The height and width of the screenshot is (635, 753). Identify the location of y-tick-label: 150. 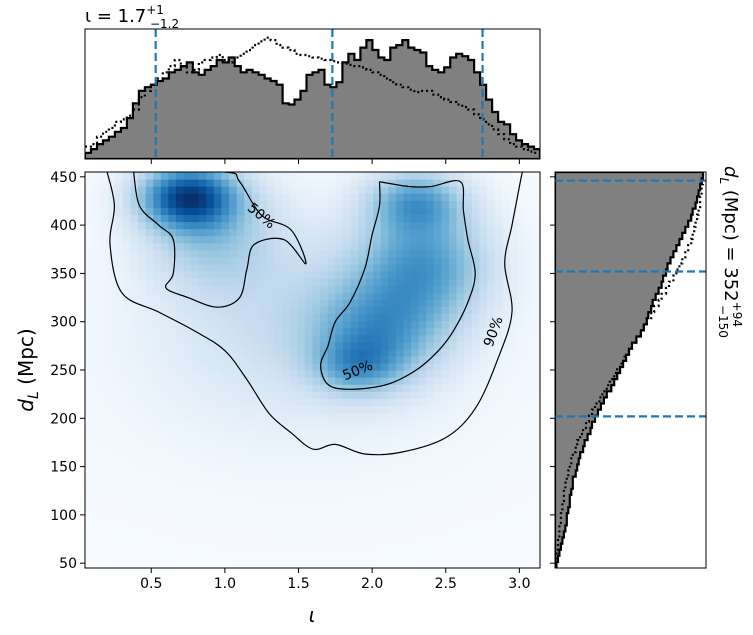
(63, 468).